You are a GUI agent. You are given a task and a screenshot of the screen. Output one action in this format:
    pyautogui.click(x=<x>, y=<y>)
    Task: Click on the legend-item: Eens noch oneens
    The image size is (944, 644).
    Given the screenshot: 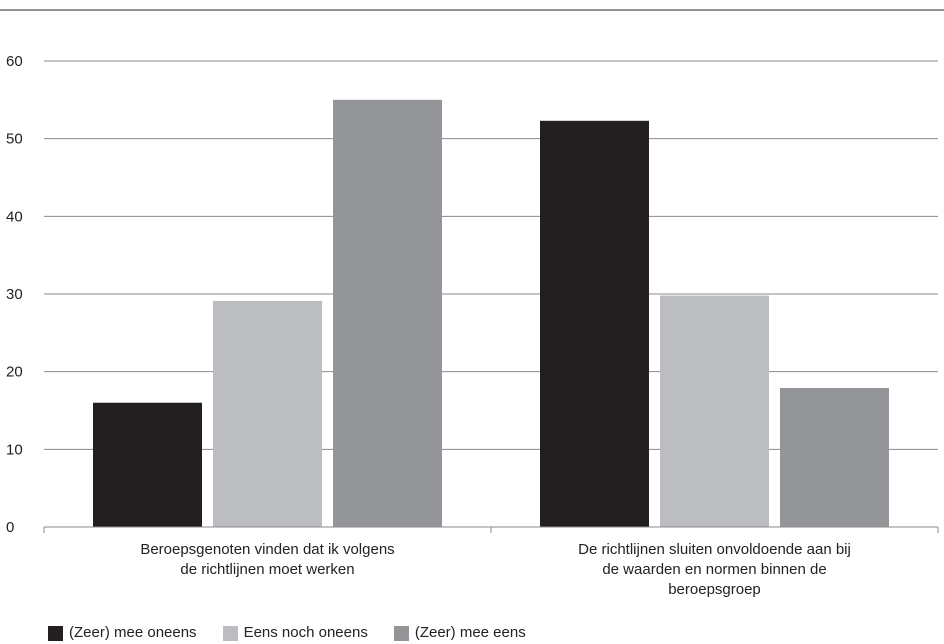 What is the action you would take?
    pyautogui.click(x=295, y=633)
    